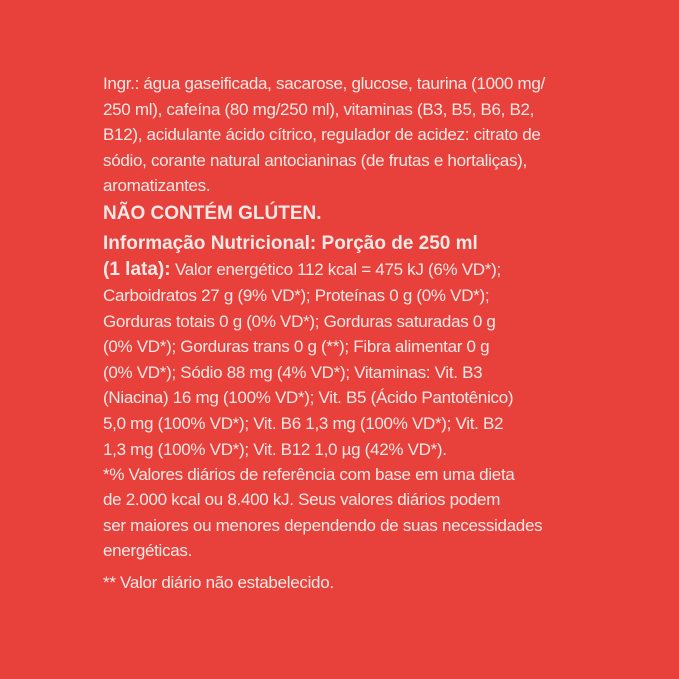 The width and height of the screenshot is (679, 679). What do you see at coordinates (212, 213) in the screenshot?
I see `gluten-notice: NÃO CONTÉM GLÚTEN.` at bounding box center [212, 213].